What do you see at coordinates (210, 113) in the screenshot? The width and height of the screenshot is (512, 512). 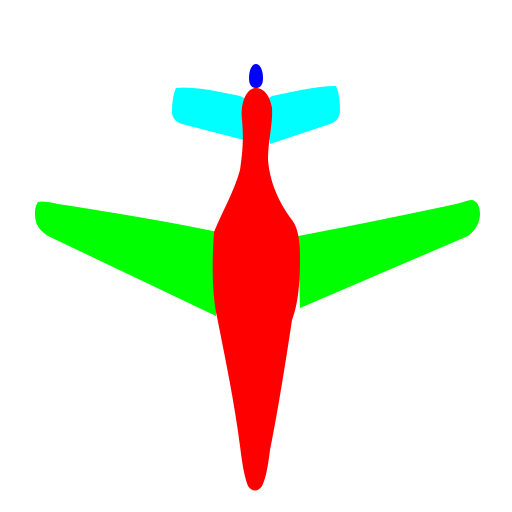 I see `tail-left-stabilizer` at bounding box center [210, 113].